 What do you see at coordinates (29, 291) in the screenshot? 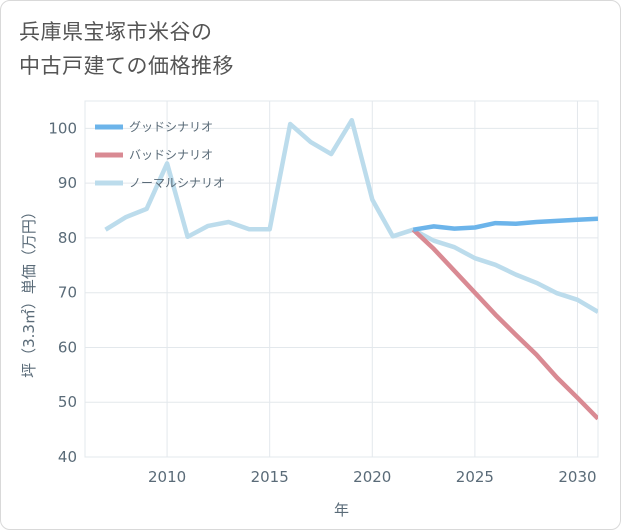
I see `y-axis-title: 坪（3.3㎡）単価（万円）` at bounding box center [29, 291].